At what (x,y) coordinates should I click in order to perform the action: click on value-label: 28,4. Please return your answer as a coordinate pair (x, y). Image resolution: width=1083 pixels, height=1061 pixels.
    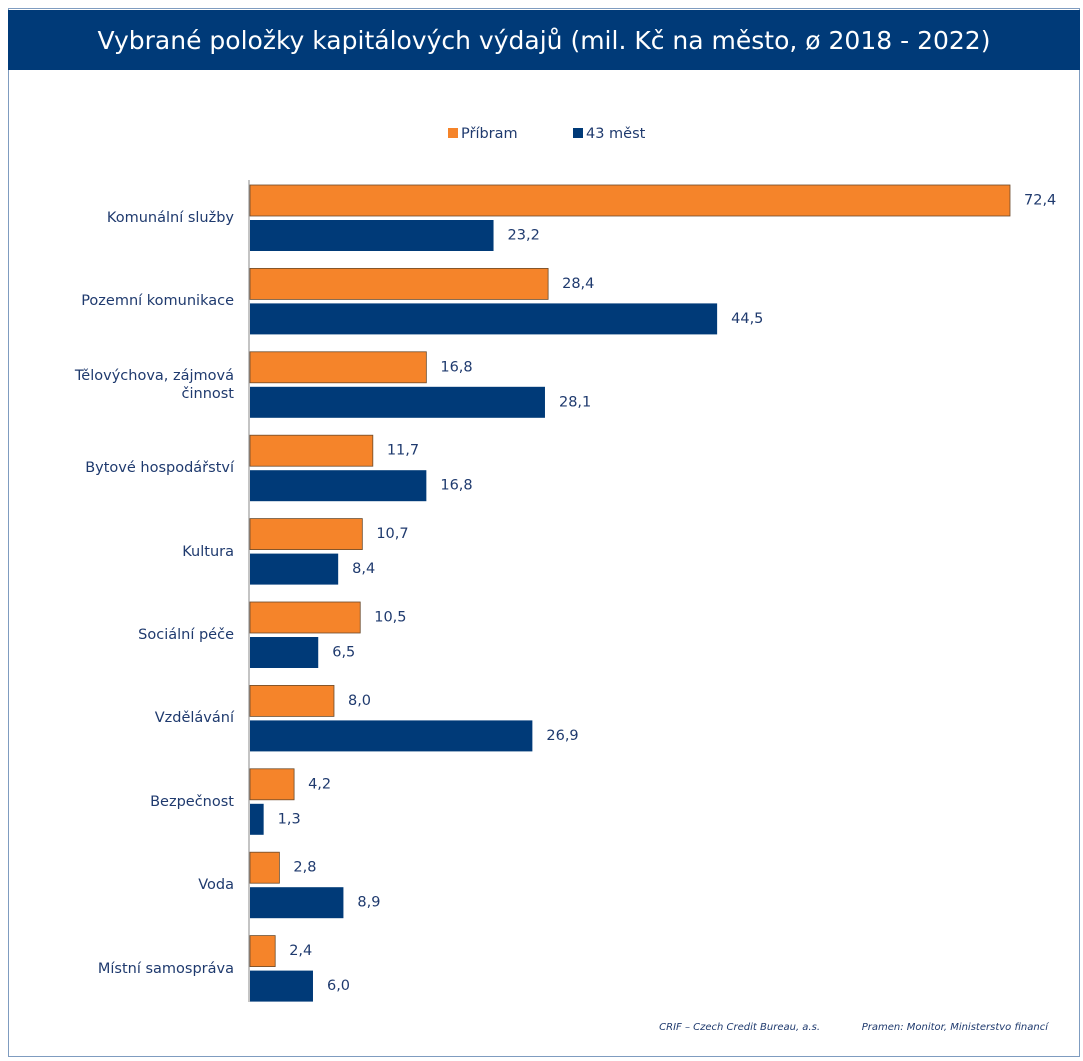
    Looking at the image, I should click on (578, 284).